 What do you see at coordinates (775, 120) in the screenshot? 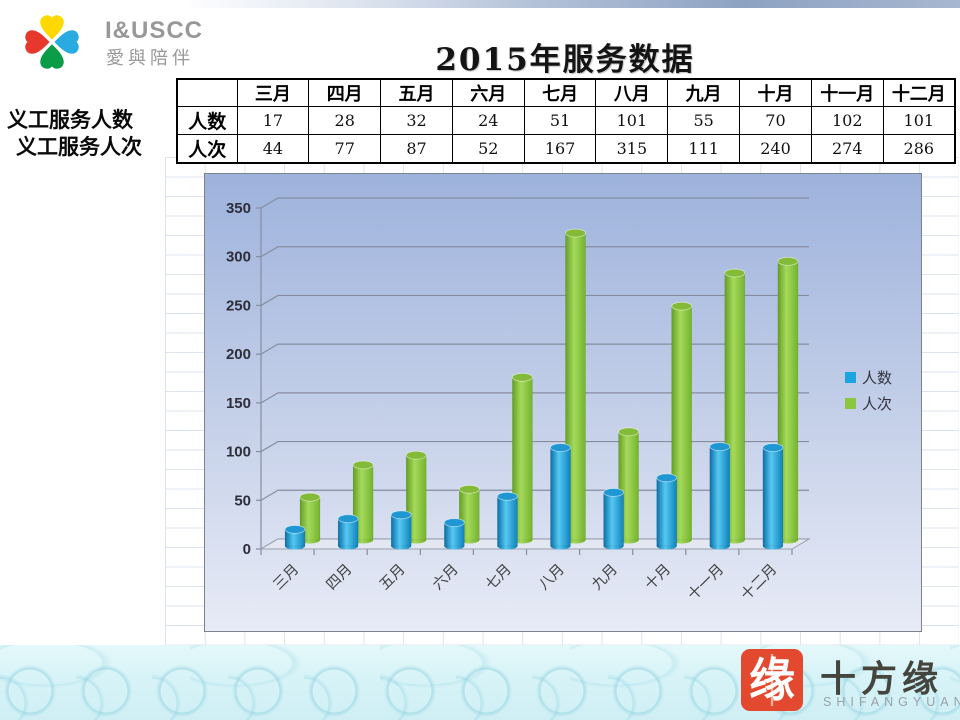
I see `table-value-cell: 70` at bounding box center [775, 120].